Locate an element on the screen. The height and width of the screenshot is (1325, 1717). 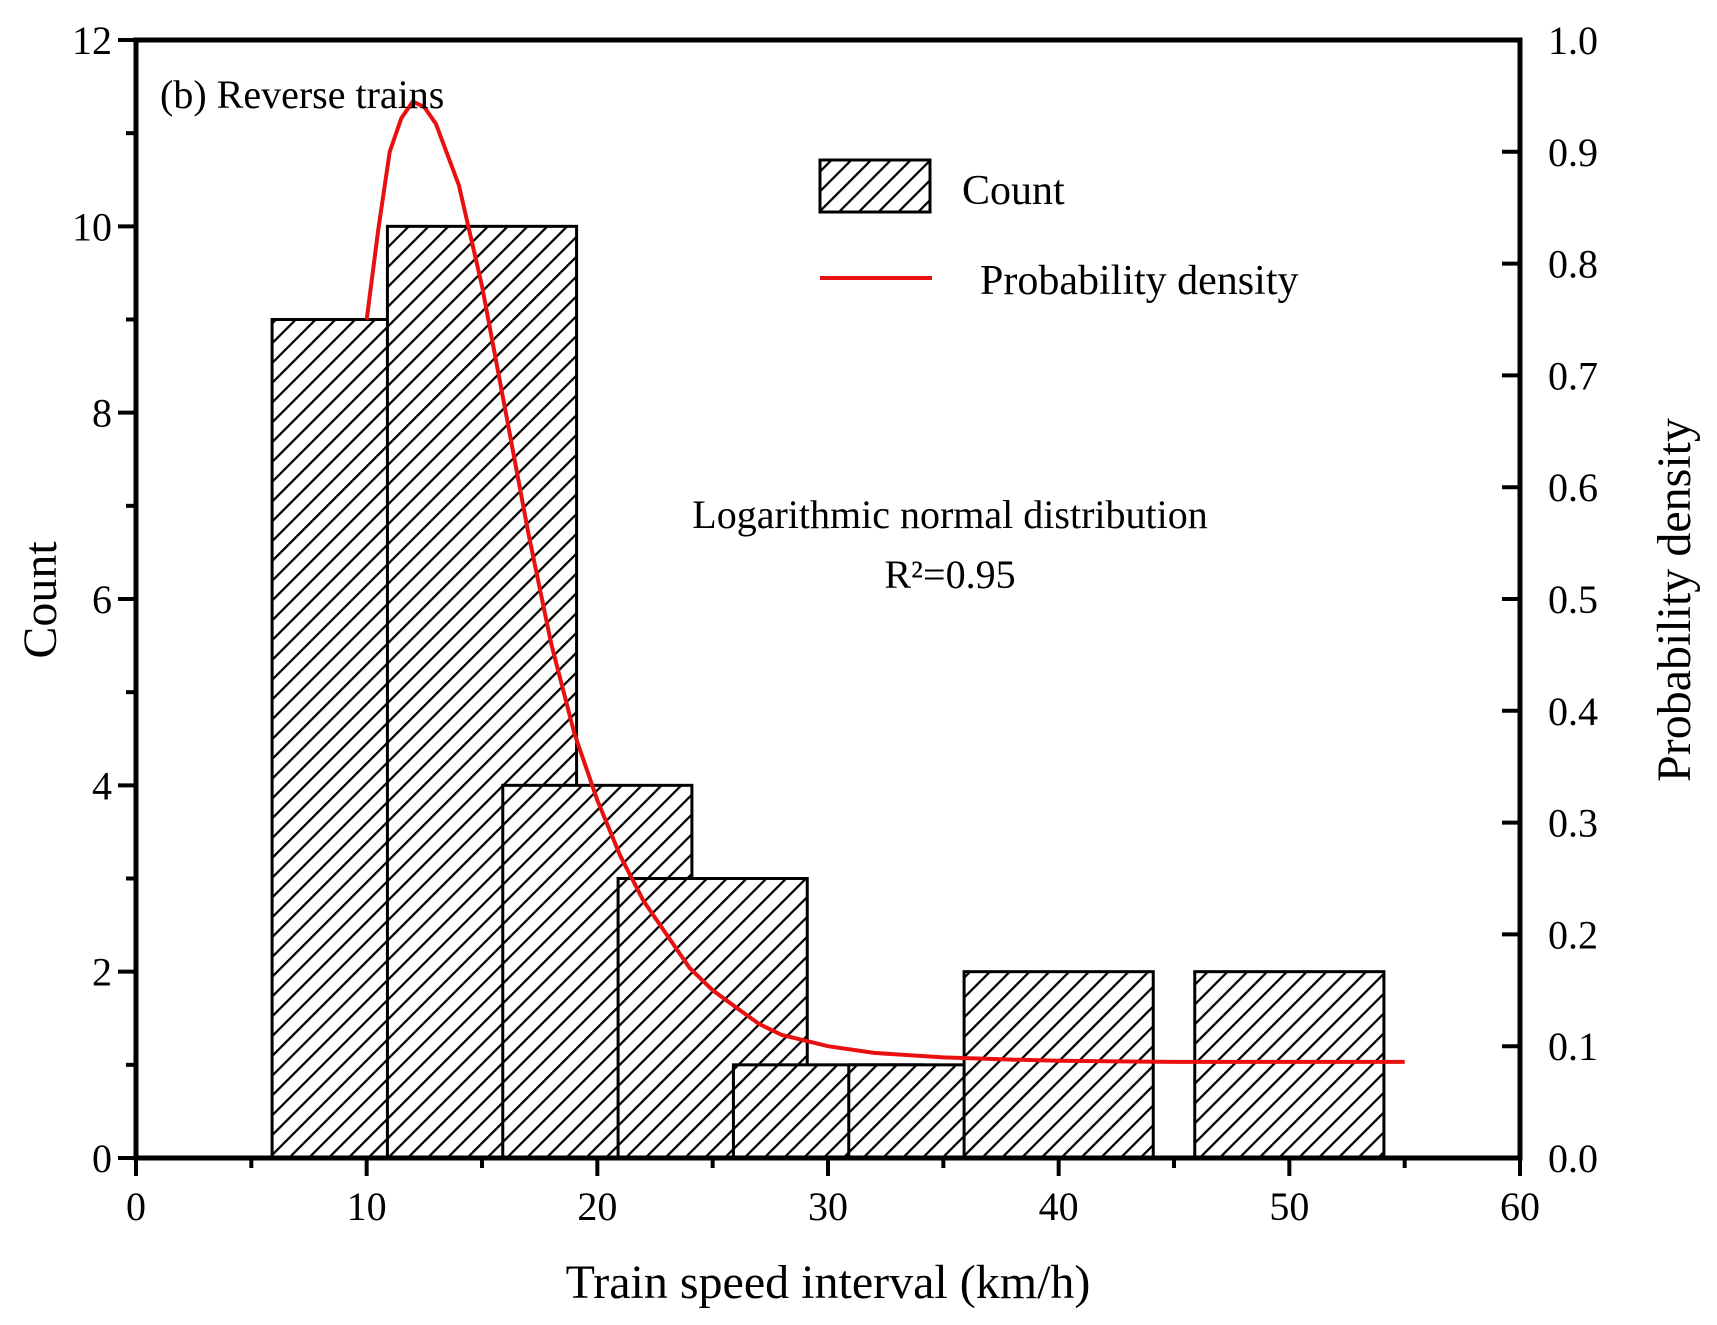
x-tick-label: 50 is located at coordinates (1289, 1206).